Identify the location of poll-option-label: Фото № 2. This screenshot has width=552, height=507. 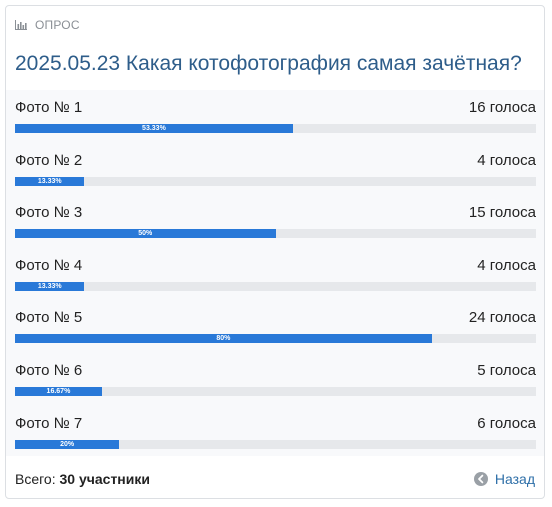
(49, 160).